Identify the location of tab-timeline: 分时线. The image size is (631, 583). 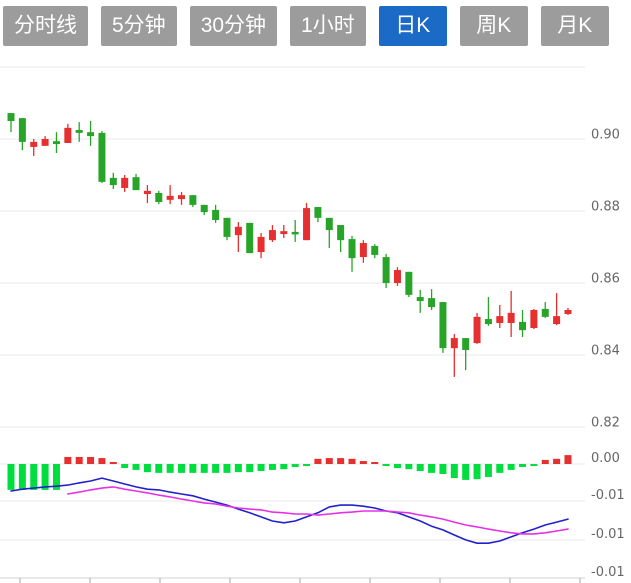
(45, 26).